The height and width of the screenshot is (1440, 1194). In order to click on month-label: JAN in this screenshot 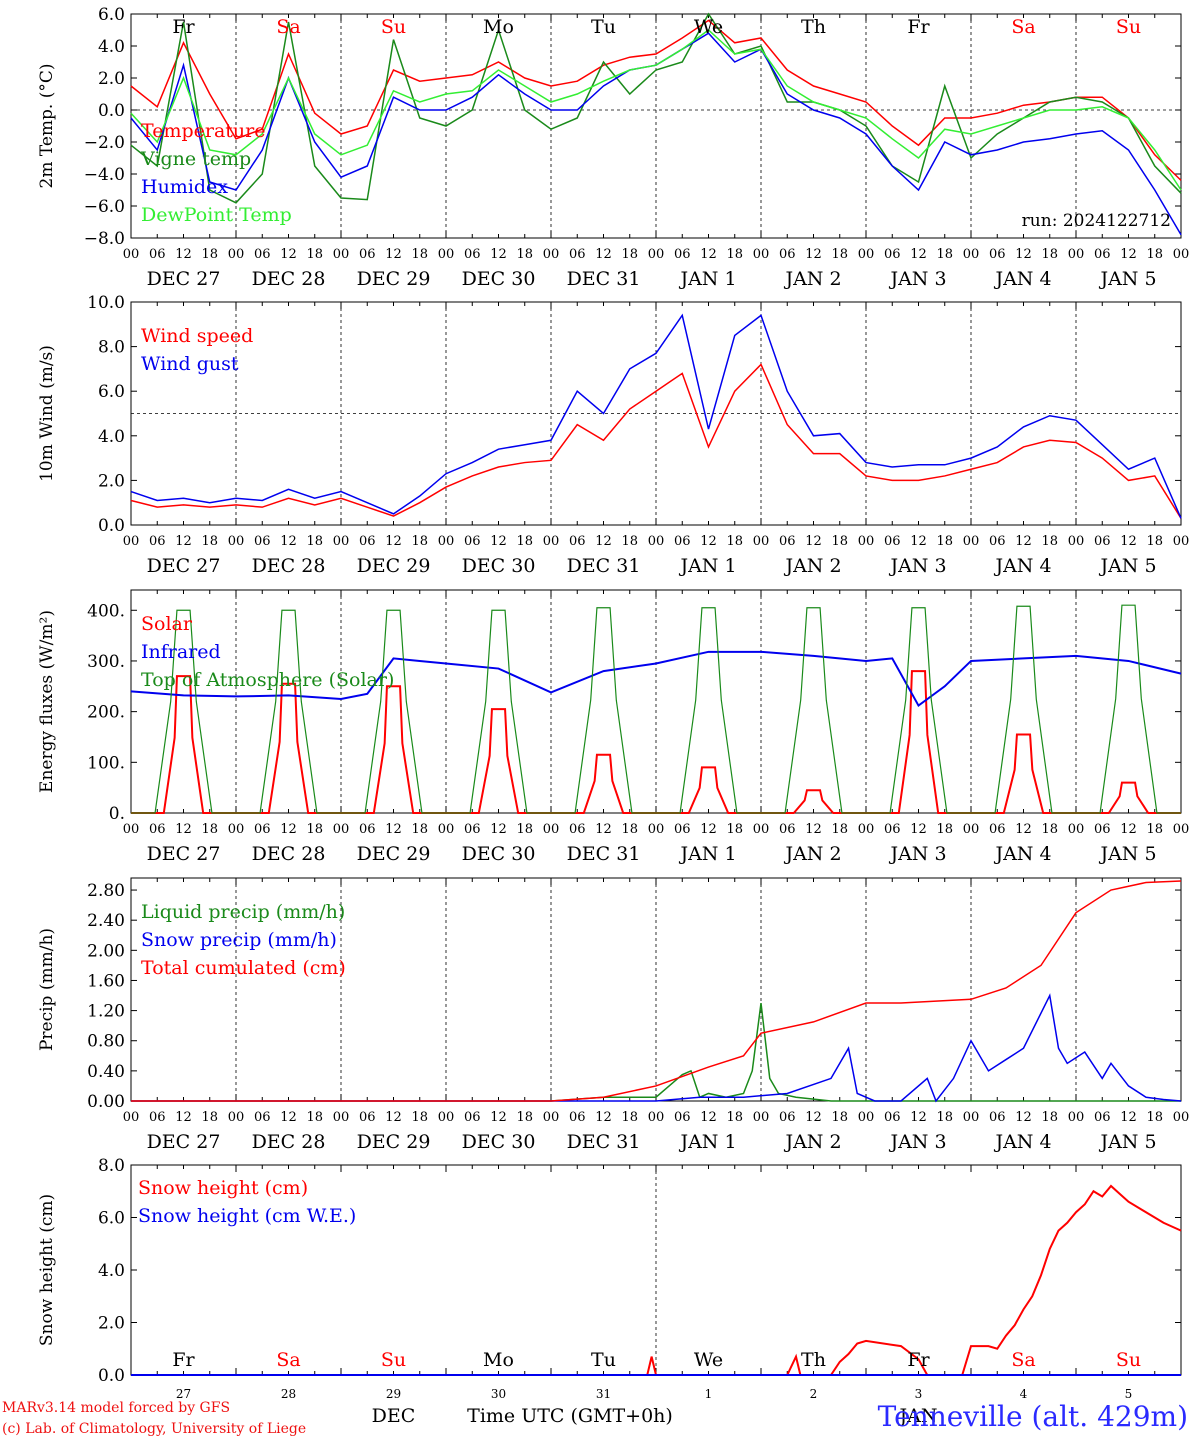, I will do `click(918, 1416)`.